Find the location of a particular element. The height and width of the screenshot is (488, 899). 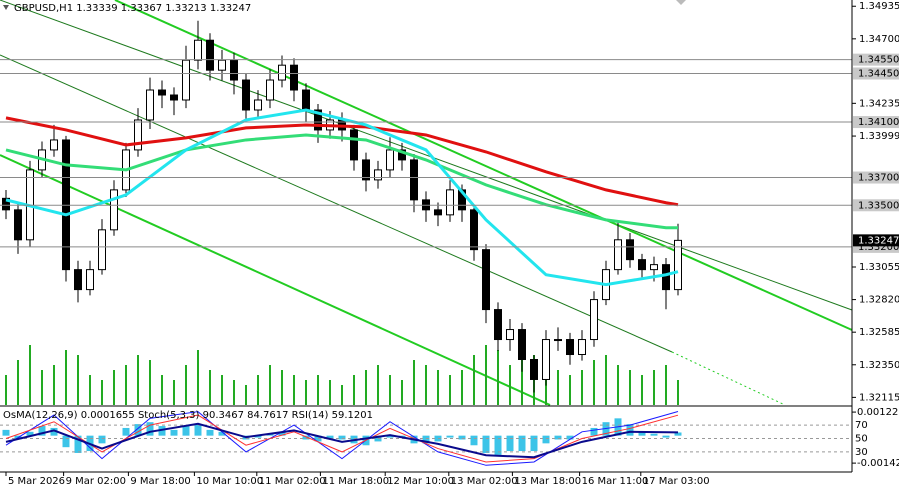

x-tick-label: 11 Mar 02:00 is located at coordinates (292, 481).